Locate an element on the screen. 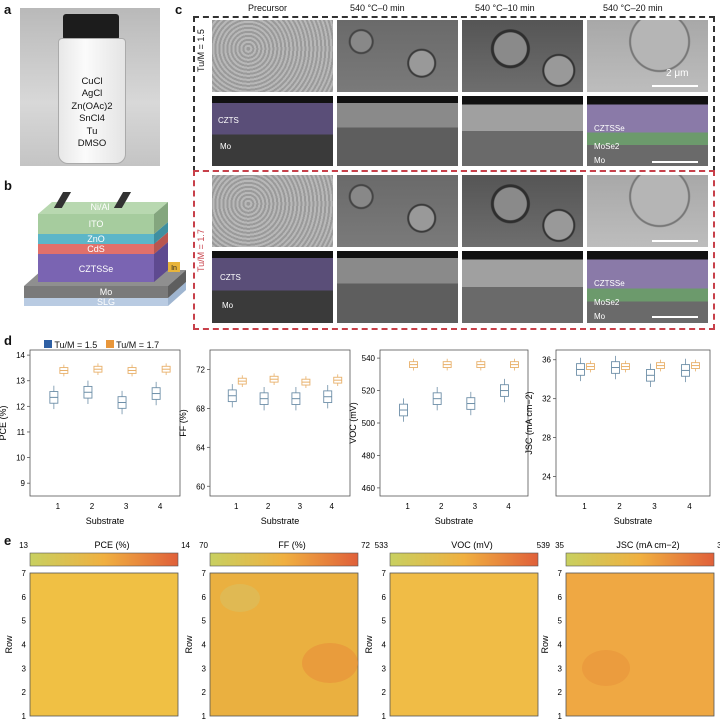  vial-label-line: Tu is located at coordinates (92, 131).